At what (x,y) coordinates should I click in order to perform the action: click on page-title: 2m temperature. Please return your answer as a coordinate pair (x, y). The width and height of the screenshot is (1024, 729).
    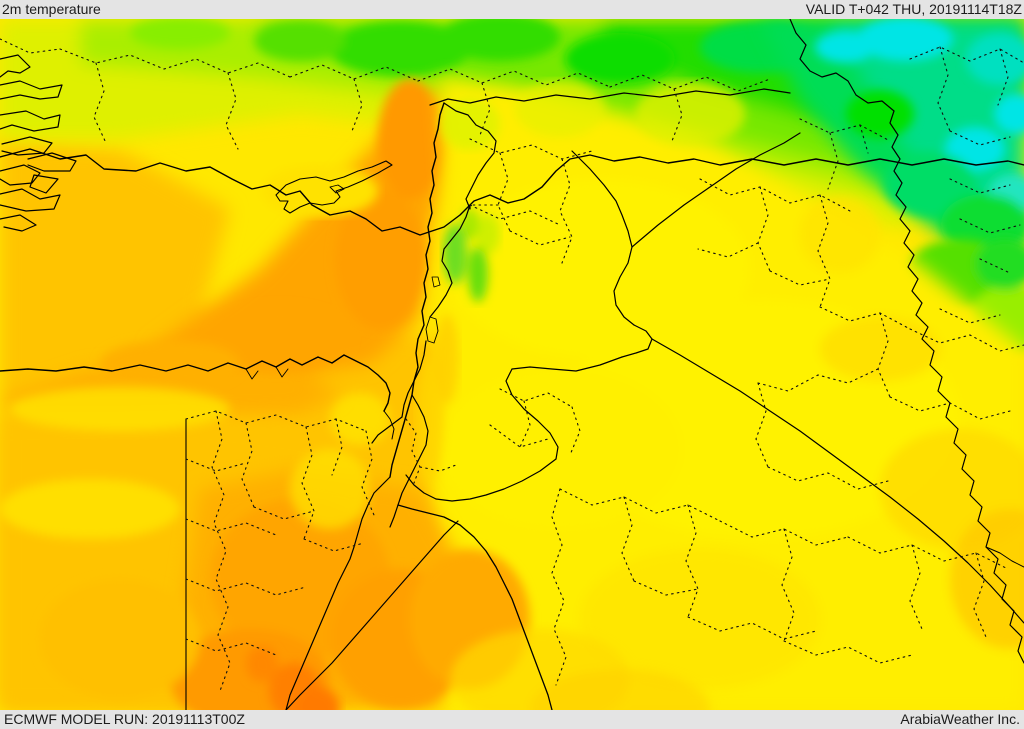
    Looking at the image, I should click on (51, 9).